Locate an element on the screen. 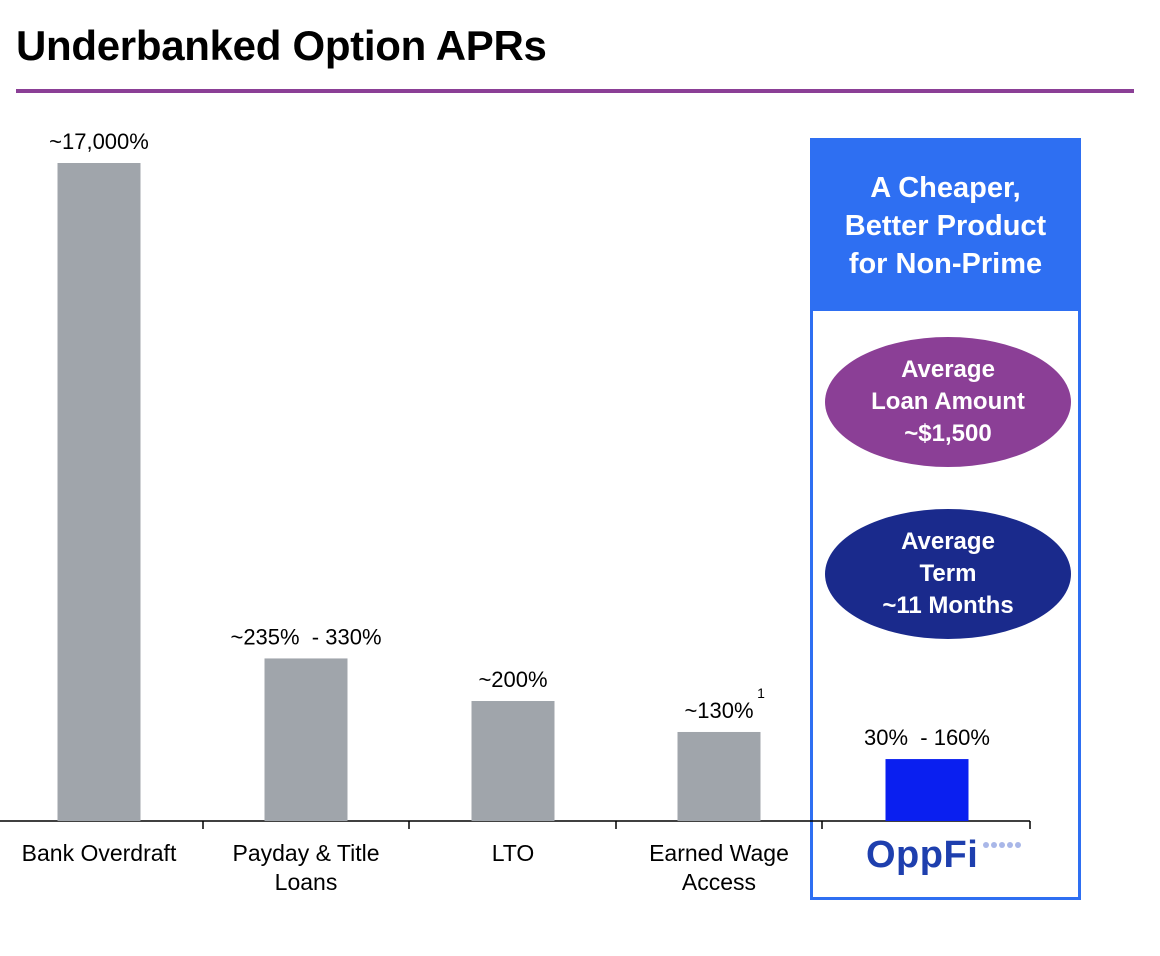  tick-label: LTO is located at coordinates (513, 853).